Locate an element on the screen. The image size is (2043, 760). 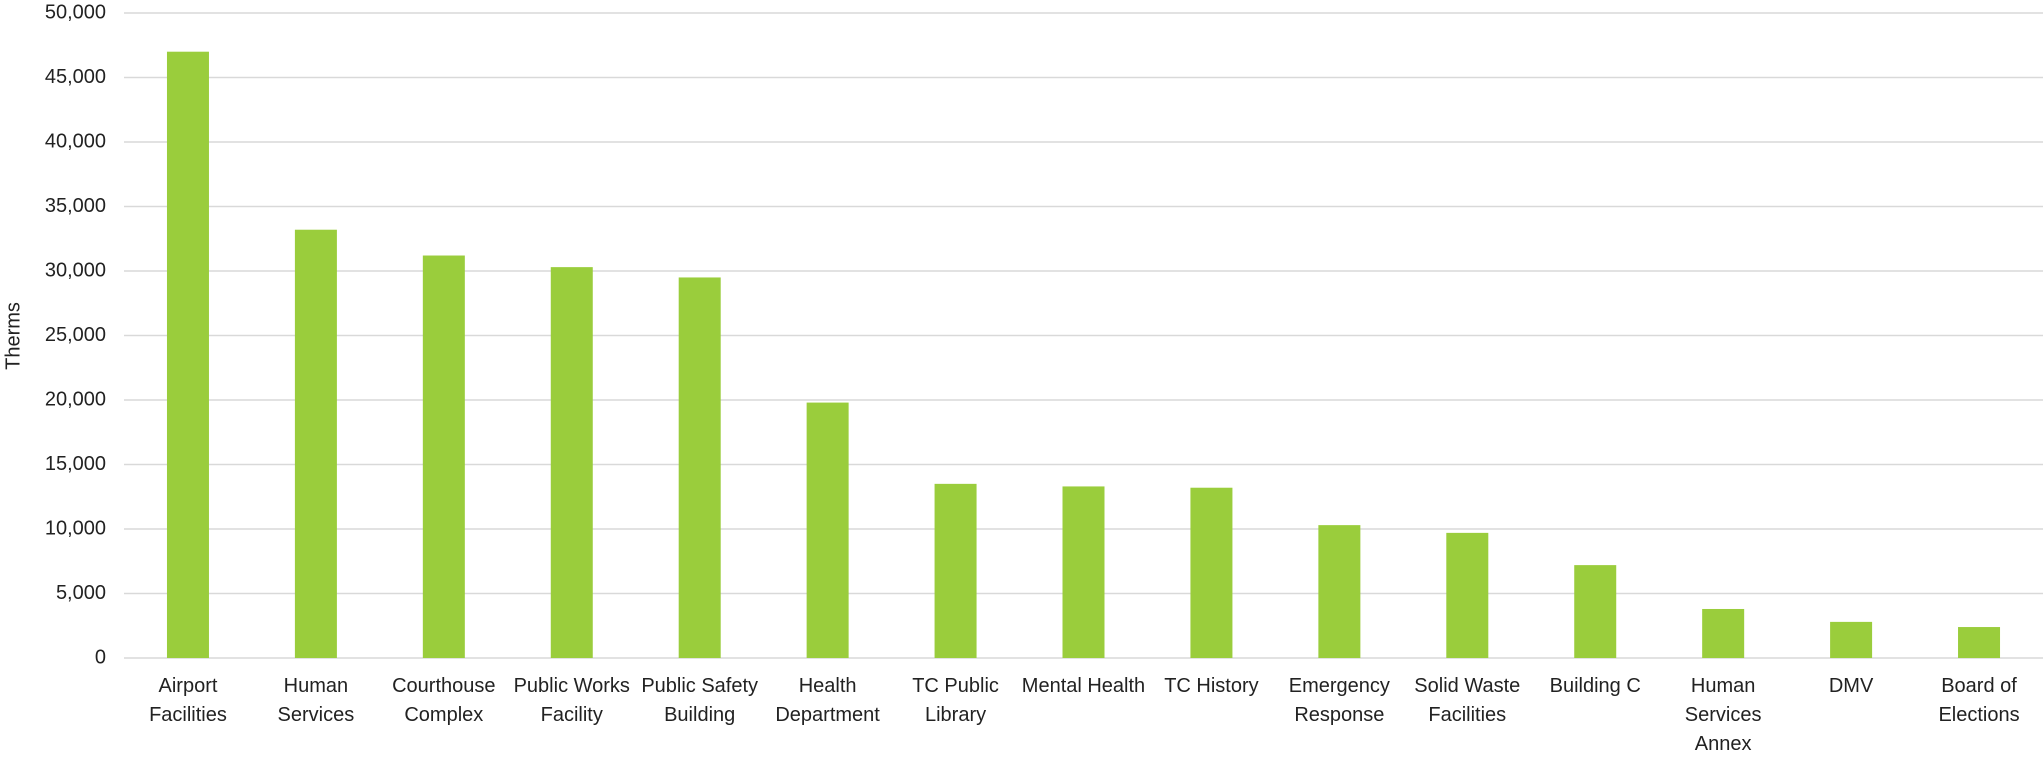
y-tick-label: 15,000 is located at coordinates (75, 464).